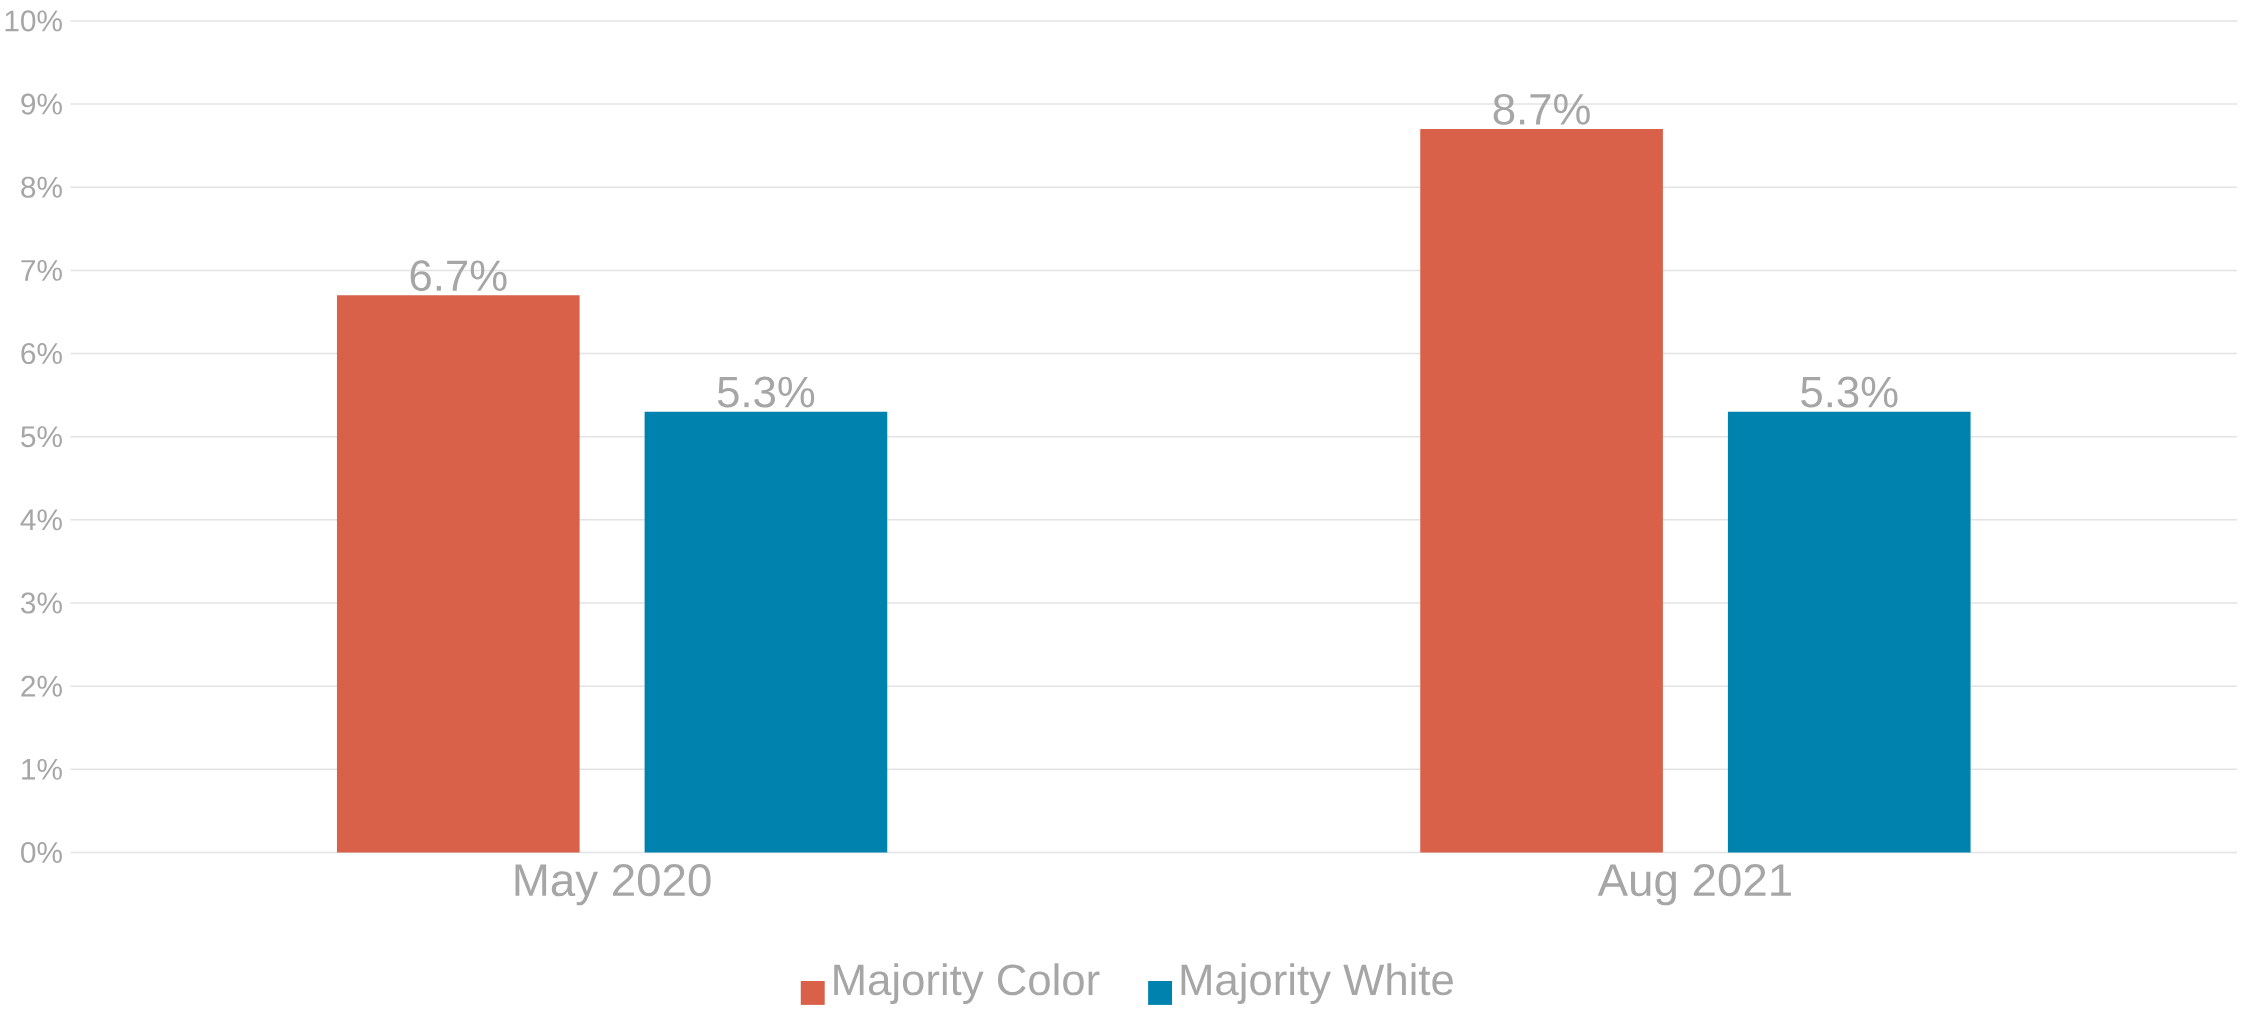 The height and width of the screenshot is (1012, 2249). What do you see at coordinates (33, 21) in the screenshot?
I see `y-tick-label: 10%` at bounding box center [33, 21].